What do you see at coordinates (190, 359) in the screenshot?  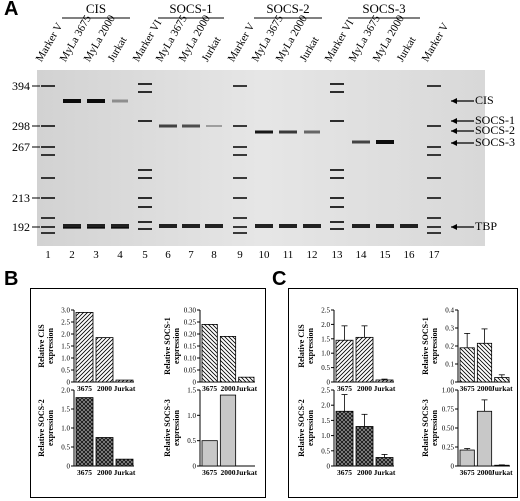 I see `y-tick-label: 0.10` at bounding box center [190, 359].